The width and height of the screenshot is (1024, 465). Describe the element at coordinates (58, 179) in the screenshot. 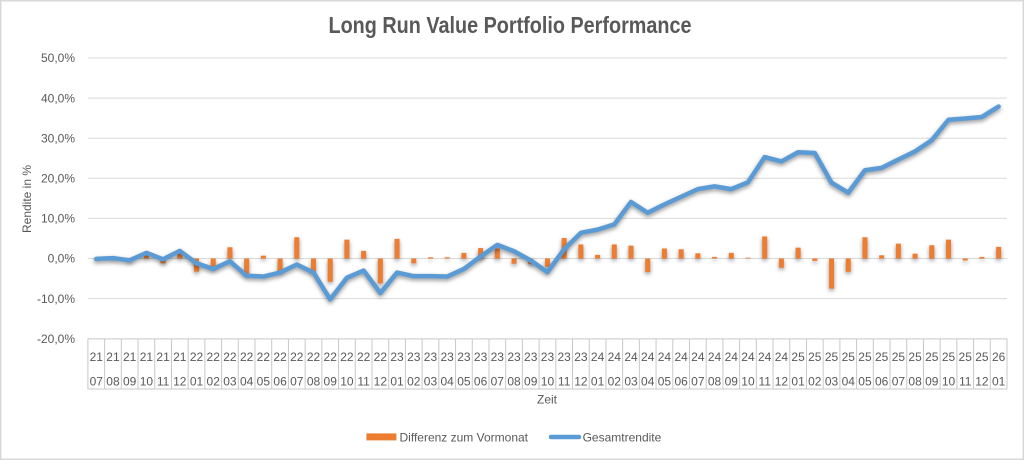

I see `svg-text: 20,0%` at that location.